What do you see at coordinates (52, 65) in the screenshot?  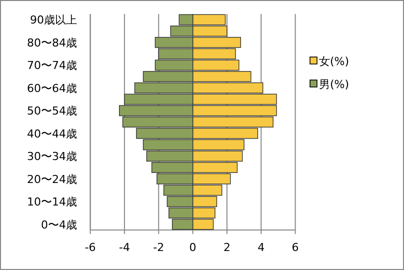 I see `y-tick-label: 70〜74歳` at bounding box center [52, 65].